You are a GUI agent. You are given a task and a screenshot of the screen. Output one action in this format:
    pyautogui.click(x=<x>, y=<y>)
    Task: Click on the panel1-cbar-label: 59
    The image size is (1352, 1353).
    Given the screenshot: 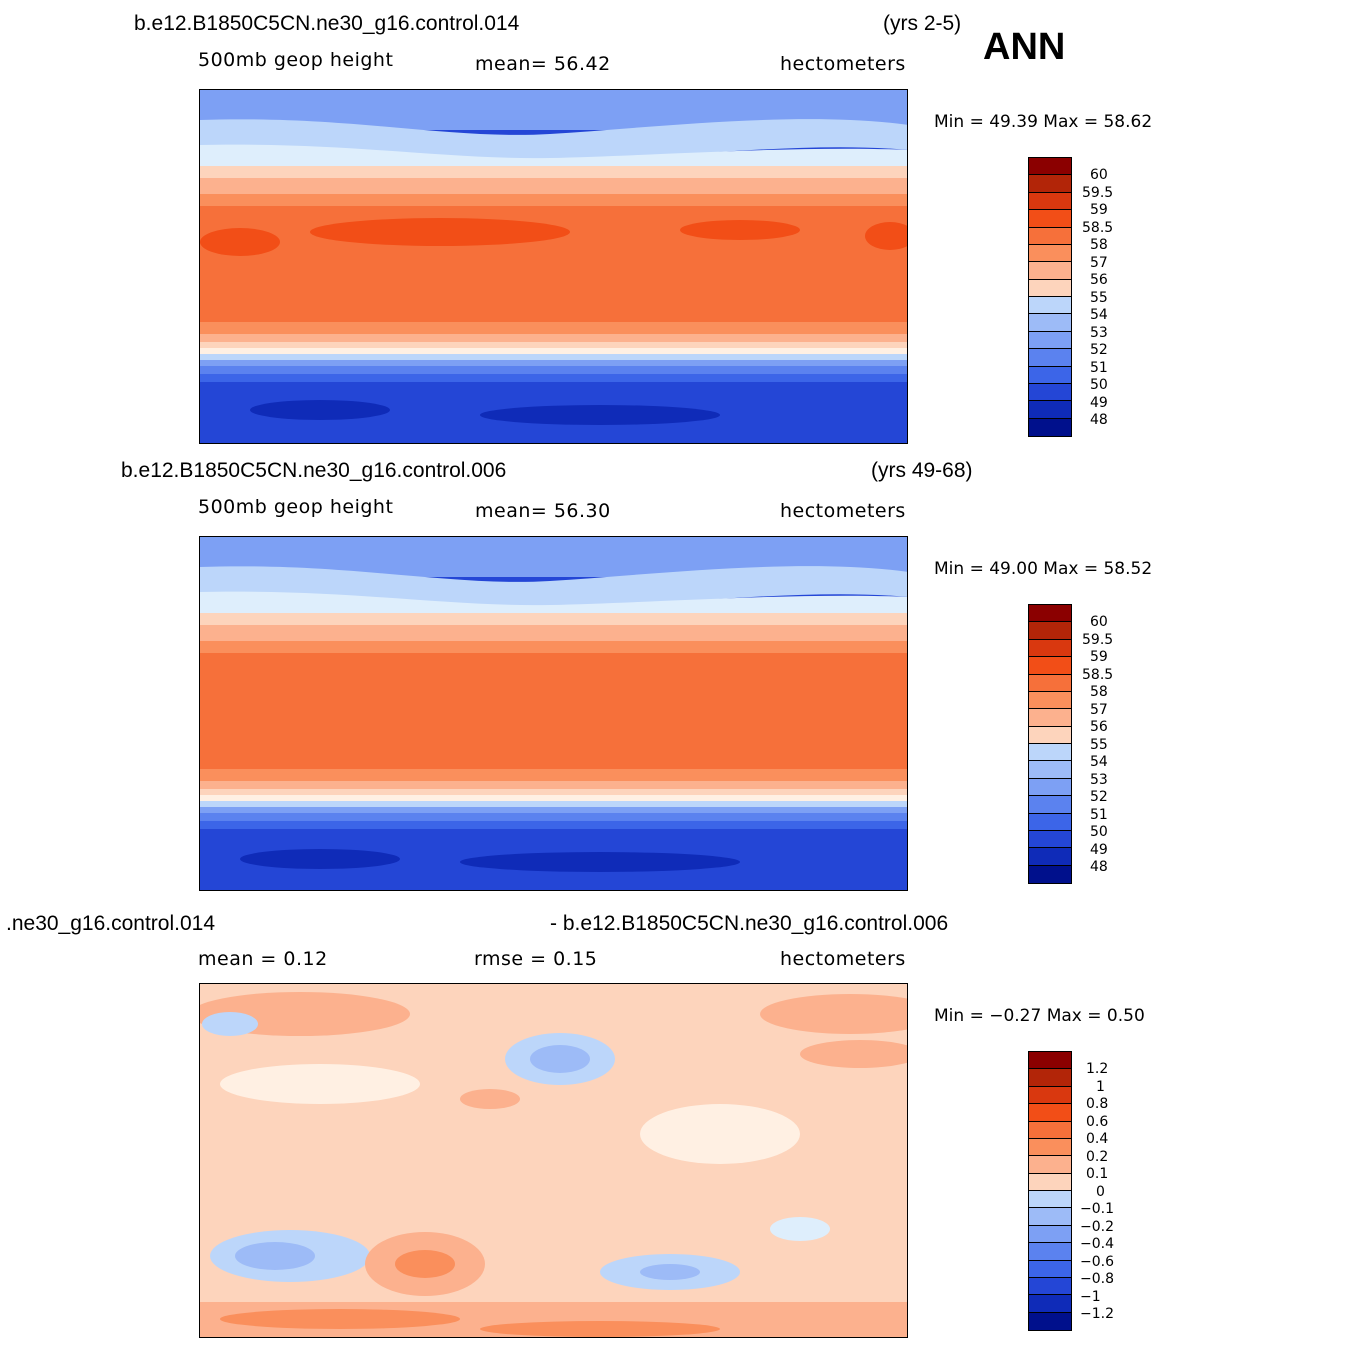 What is the action you would take?
    pyautogui.click(x=1099, y=210)
    